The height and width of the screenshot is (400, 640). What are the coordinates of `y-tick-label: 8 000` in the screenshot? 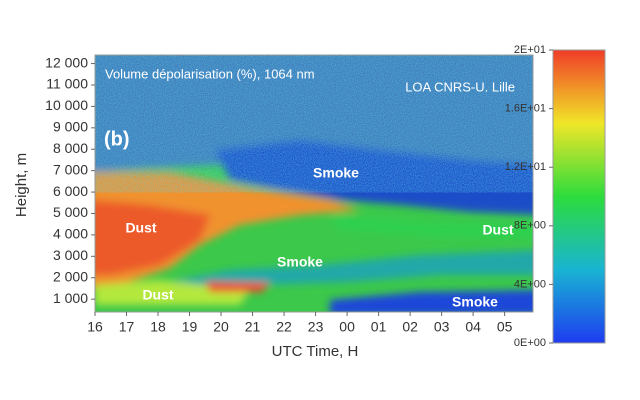 It's located at (70, 148).